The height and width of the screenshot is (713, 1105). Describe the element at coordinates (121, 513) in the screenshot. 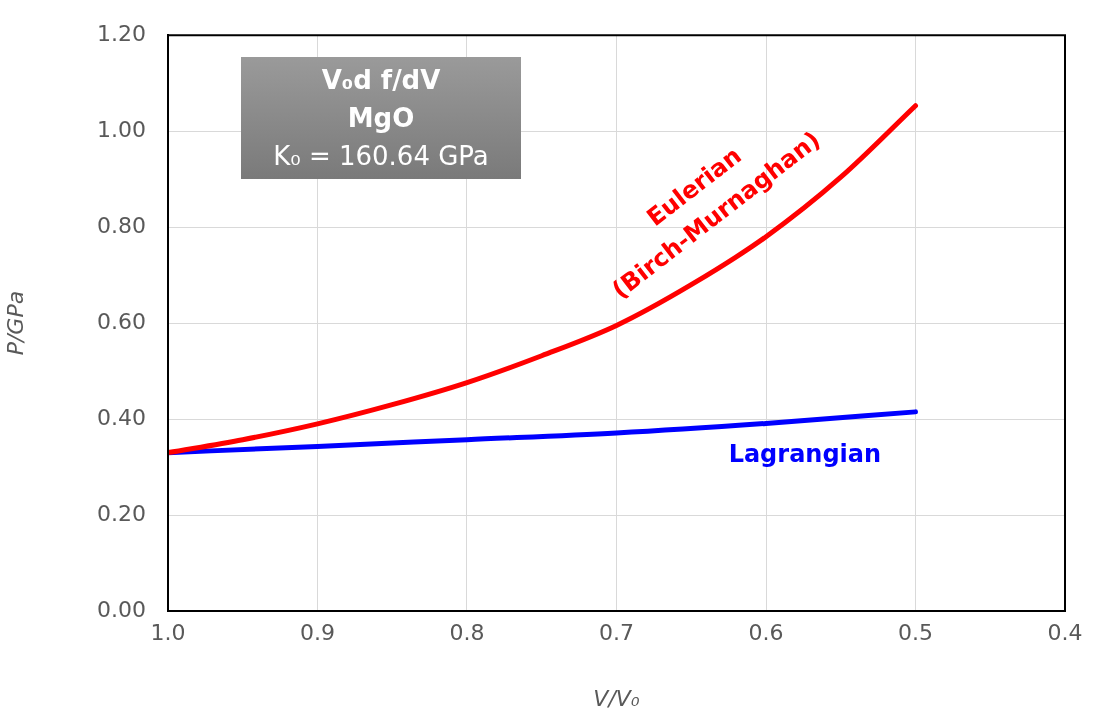

I see `y-tick-label: 0.20` at that location.